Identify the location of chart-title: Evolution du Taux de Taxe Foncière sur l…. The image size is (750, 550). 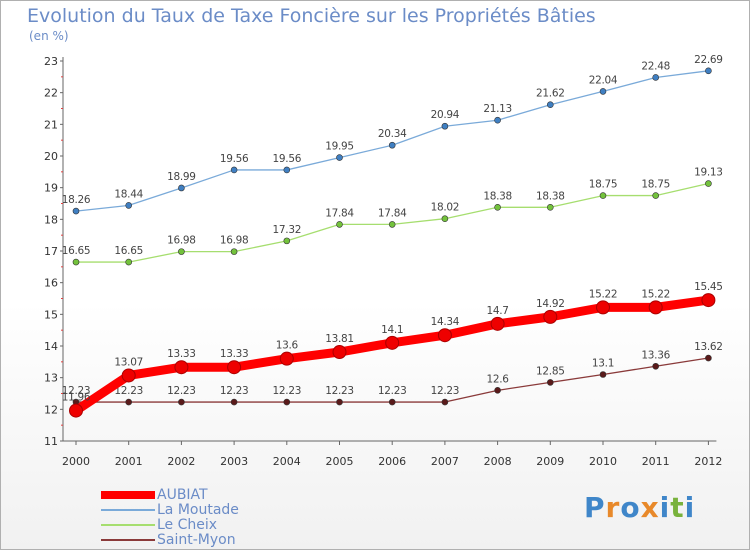
(311, 16).